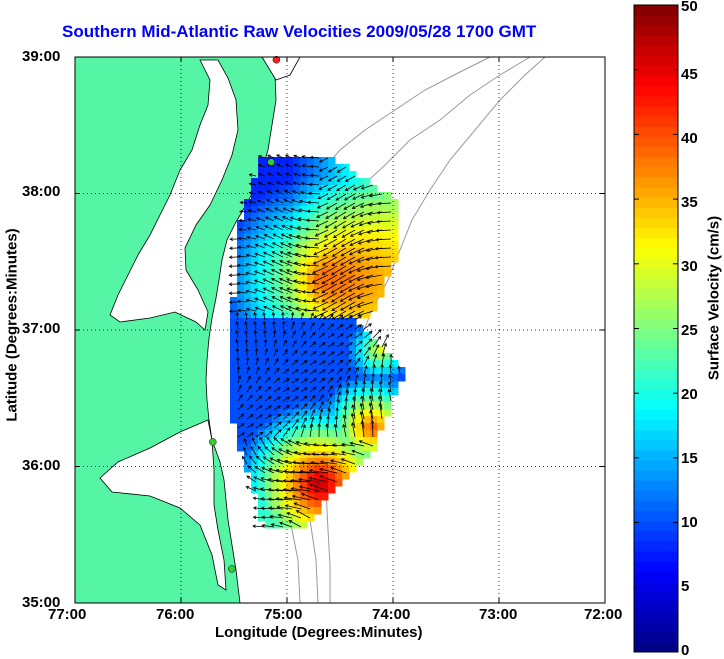  Describe the element at coordinates (689, 394) in the screenshot. I see `colorbar-tick-label: 20` at that location.